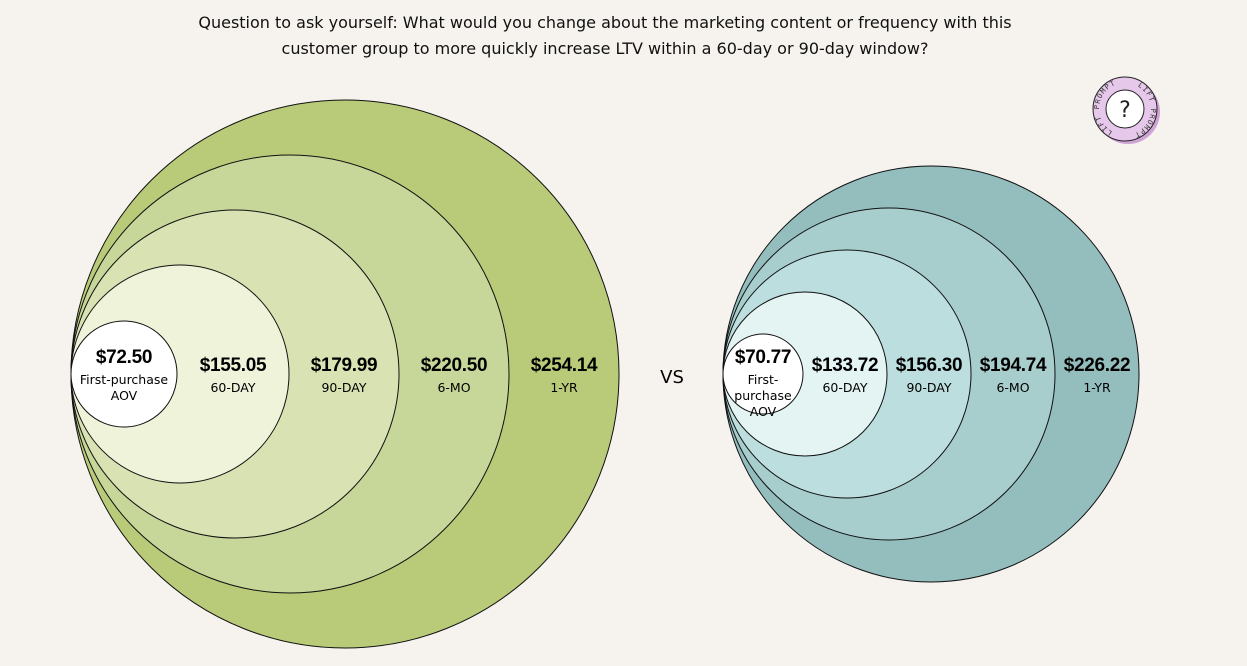  Describe the element at coordinates (124, 357) in the screenshot. I see `value-label-a-first-purchase-aov: $72.50` at that location.